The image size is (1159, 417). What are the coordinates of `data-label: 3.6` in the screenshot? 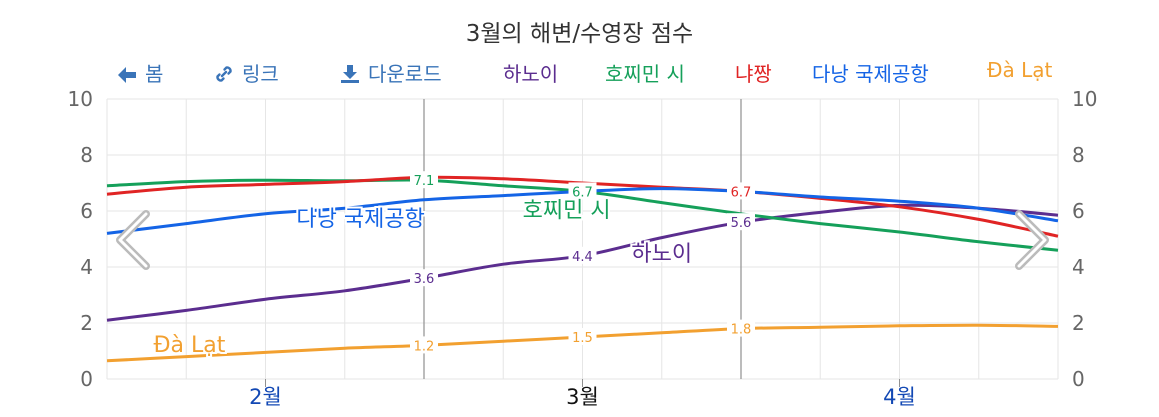 It's located at (424, 279).